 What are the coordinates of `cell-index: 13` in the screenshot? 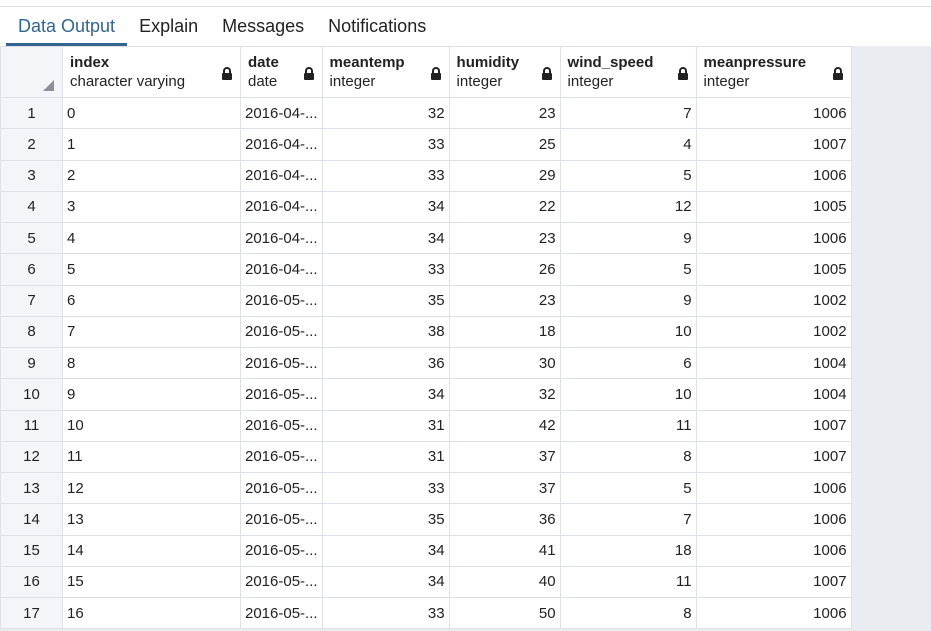 It's located at (151, 519).